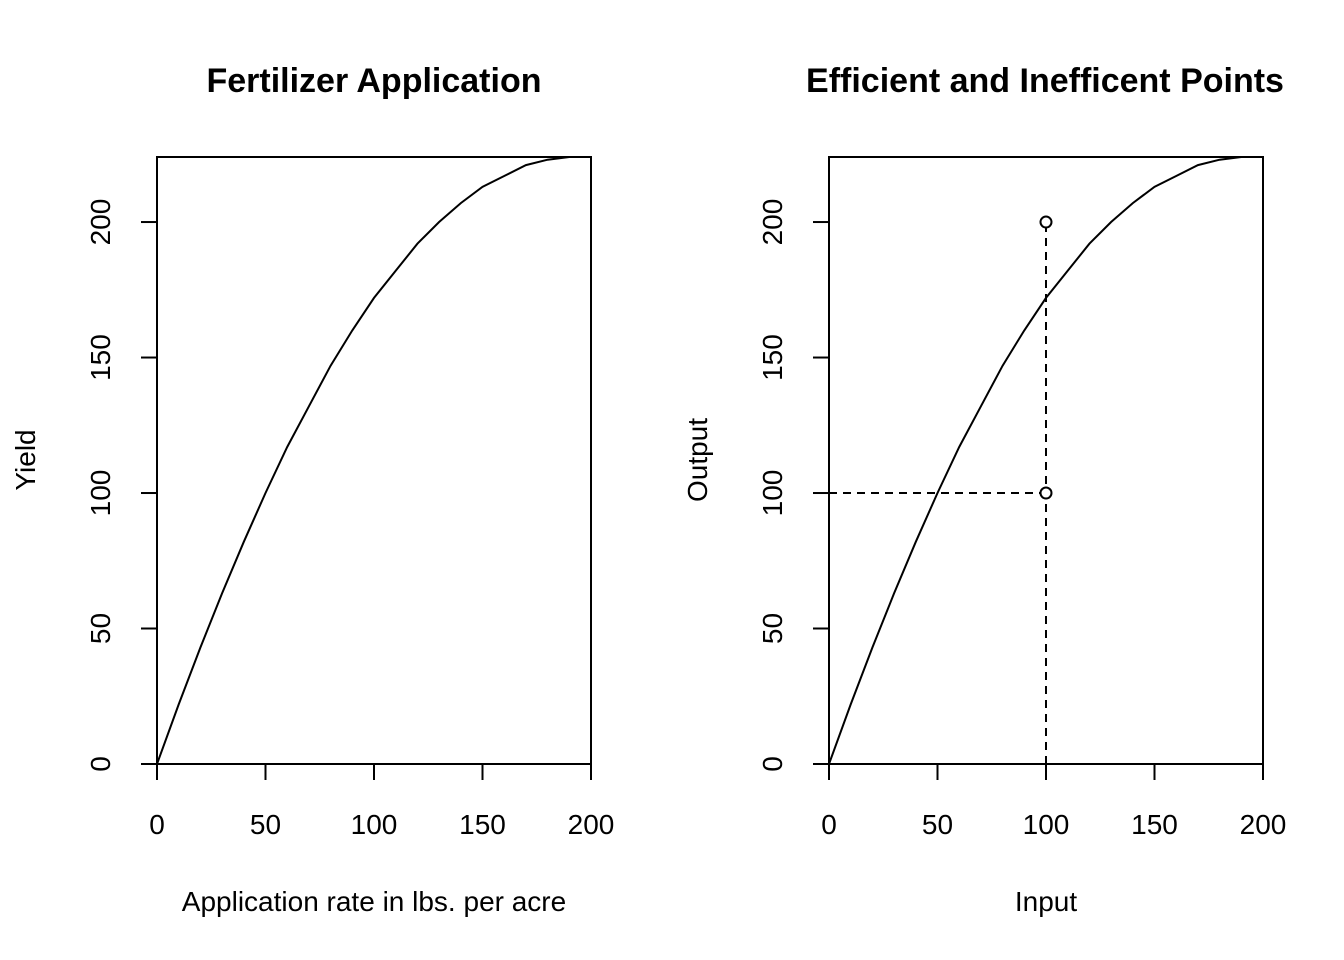  I want to click on x-axis-label: Application rate in lbs. per acre, so click(374, 901).